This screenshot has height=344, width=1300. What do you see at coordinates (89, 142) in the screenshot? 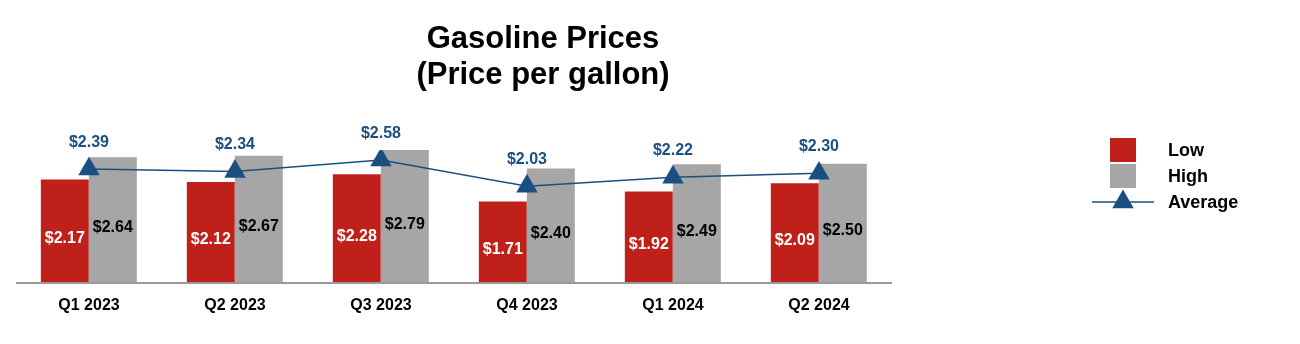
I see `data-label: $2.39` at bounding box center [89, 142].